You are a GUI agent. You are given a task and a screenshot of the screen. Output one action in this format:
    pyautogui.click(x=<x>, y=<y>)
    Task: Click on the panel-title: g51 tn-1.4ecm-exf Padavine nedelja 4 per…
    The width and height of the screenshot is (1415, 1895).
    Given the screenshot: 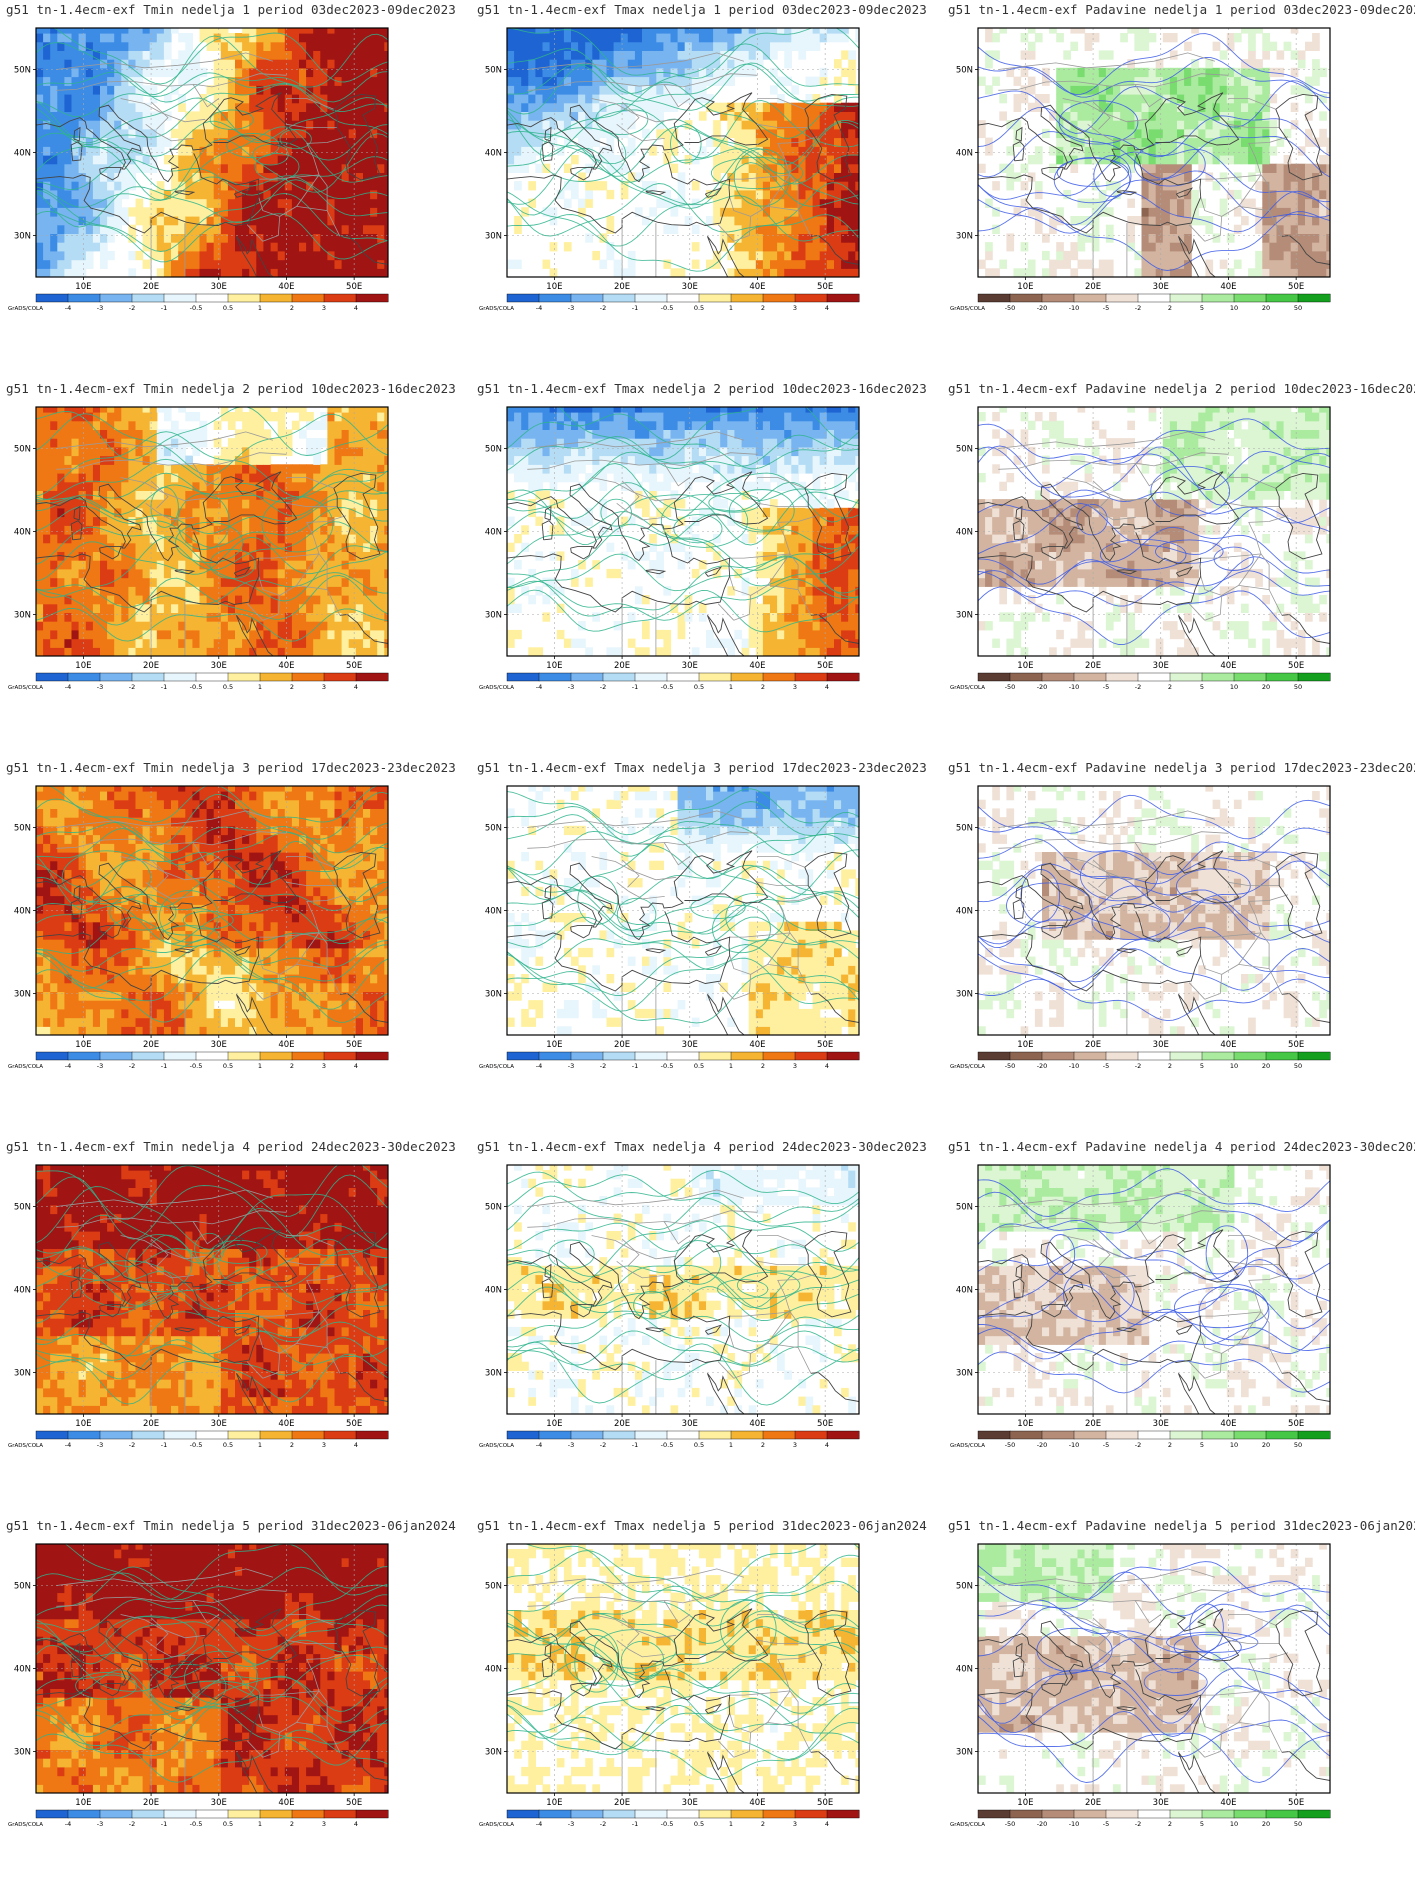 What is the action you would take?
    pyautogui.click(x=1181, y=1146)
    